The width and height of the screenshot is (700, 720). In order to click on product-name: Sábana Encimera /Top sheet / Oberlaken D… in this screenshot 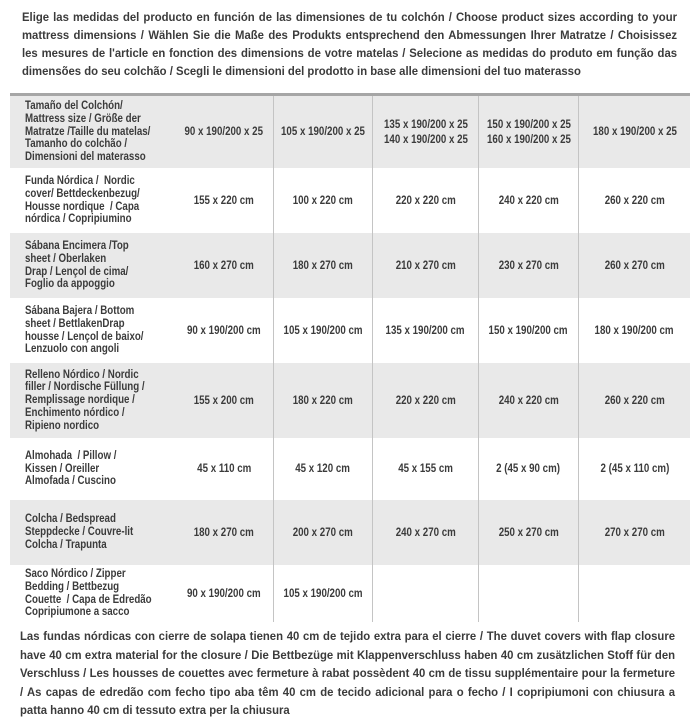, I will do `click(77, 264)`.